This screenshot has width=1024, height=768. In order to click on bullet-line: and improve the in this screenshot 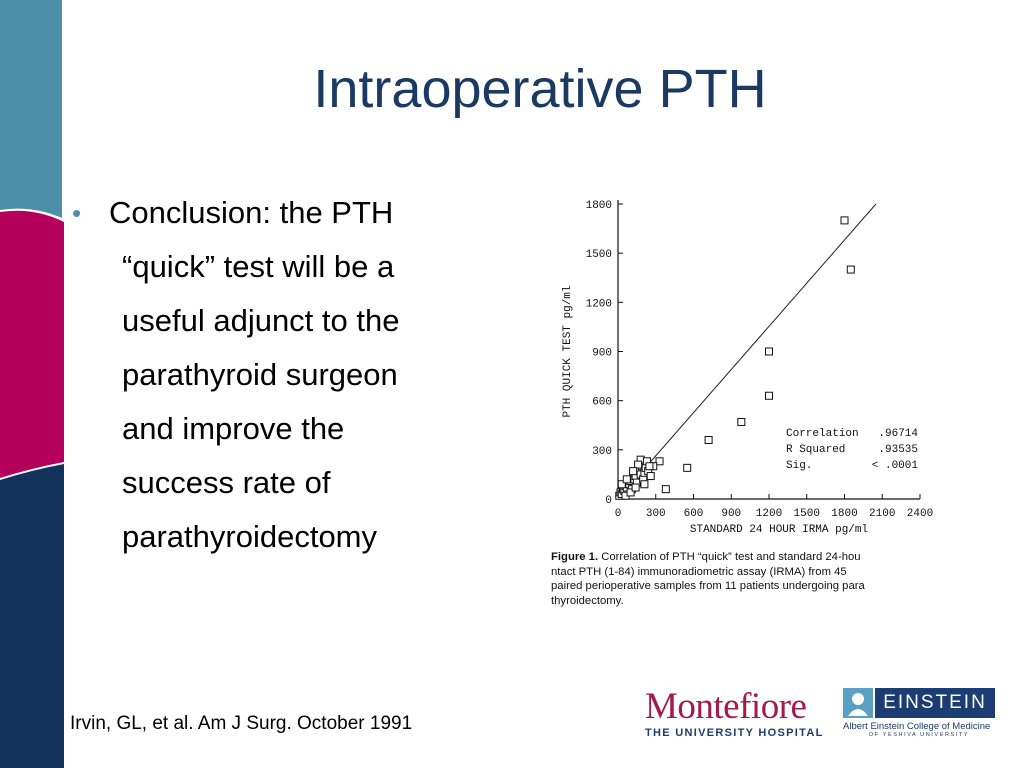, I will do `click(233, 428)`.